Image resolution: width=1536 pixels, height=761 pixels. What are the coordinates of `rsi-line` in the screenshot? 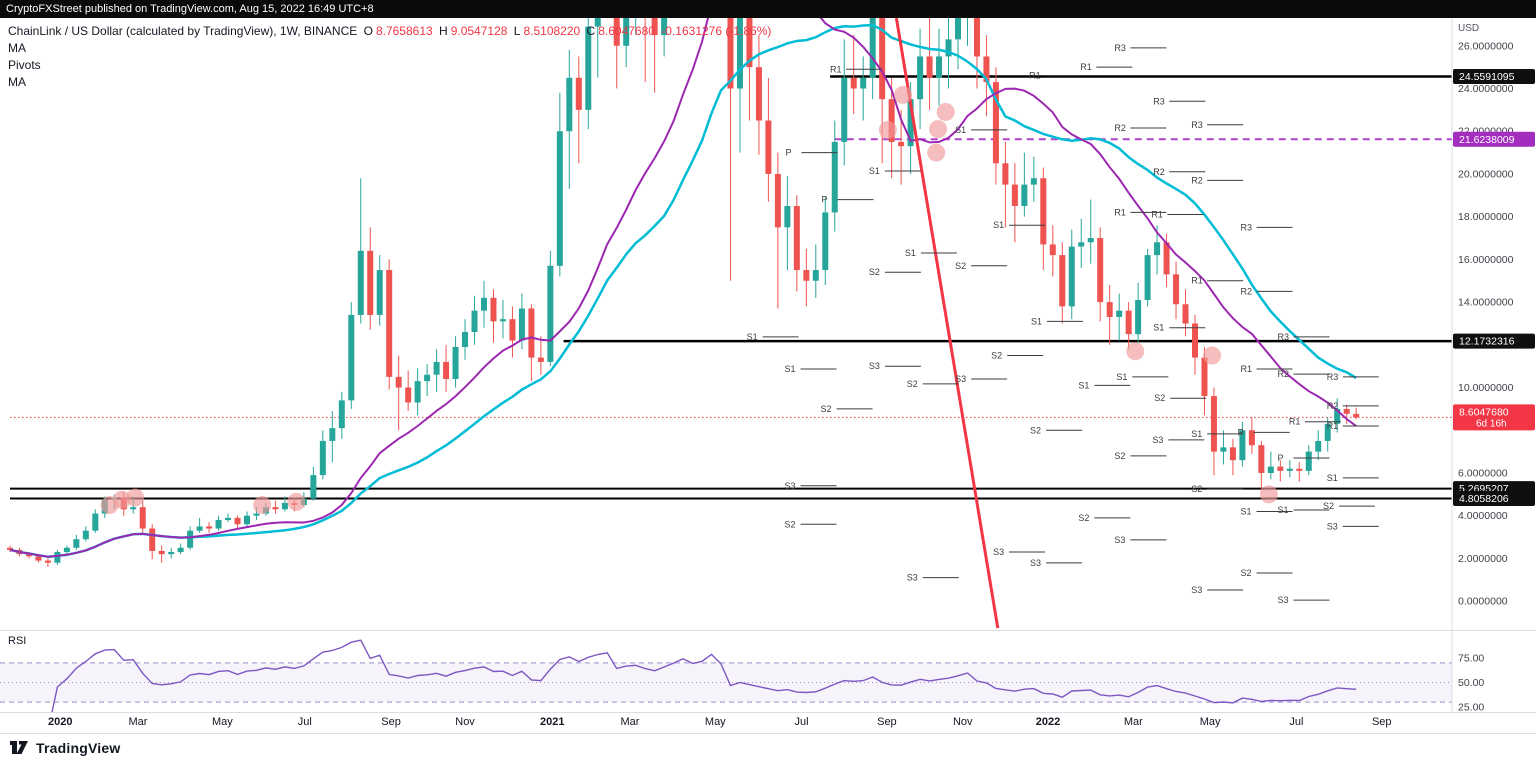 It's located at (704, 675).